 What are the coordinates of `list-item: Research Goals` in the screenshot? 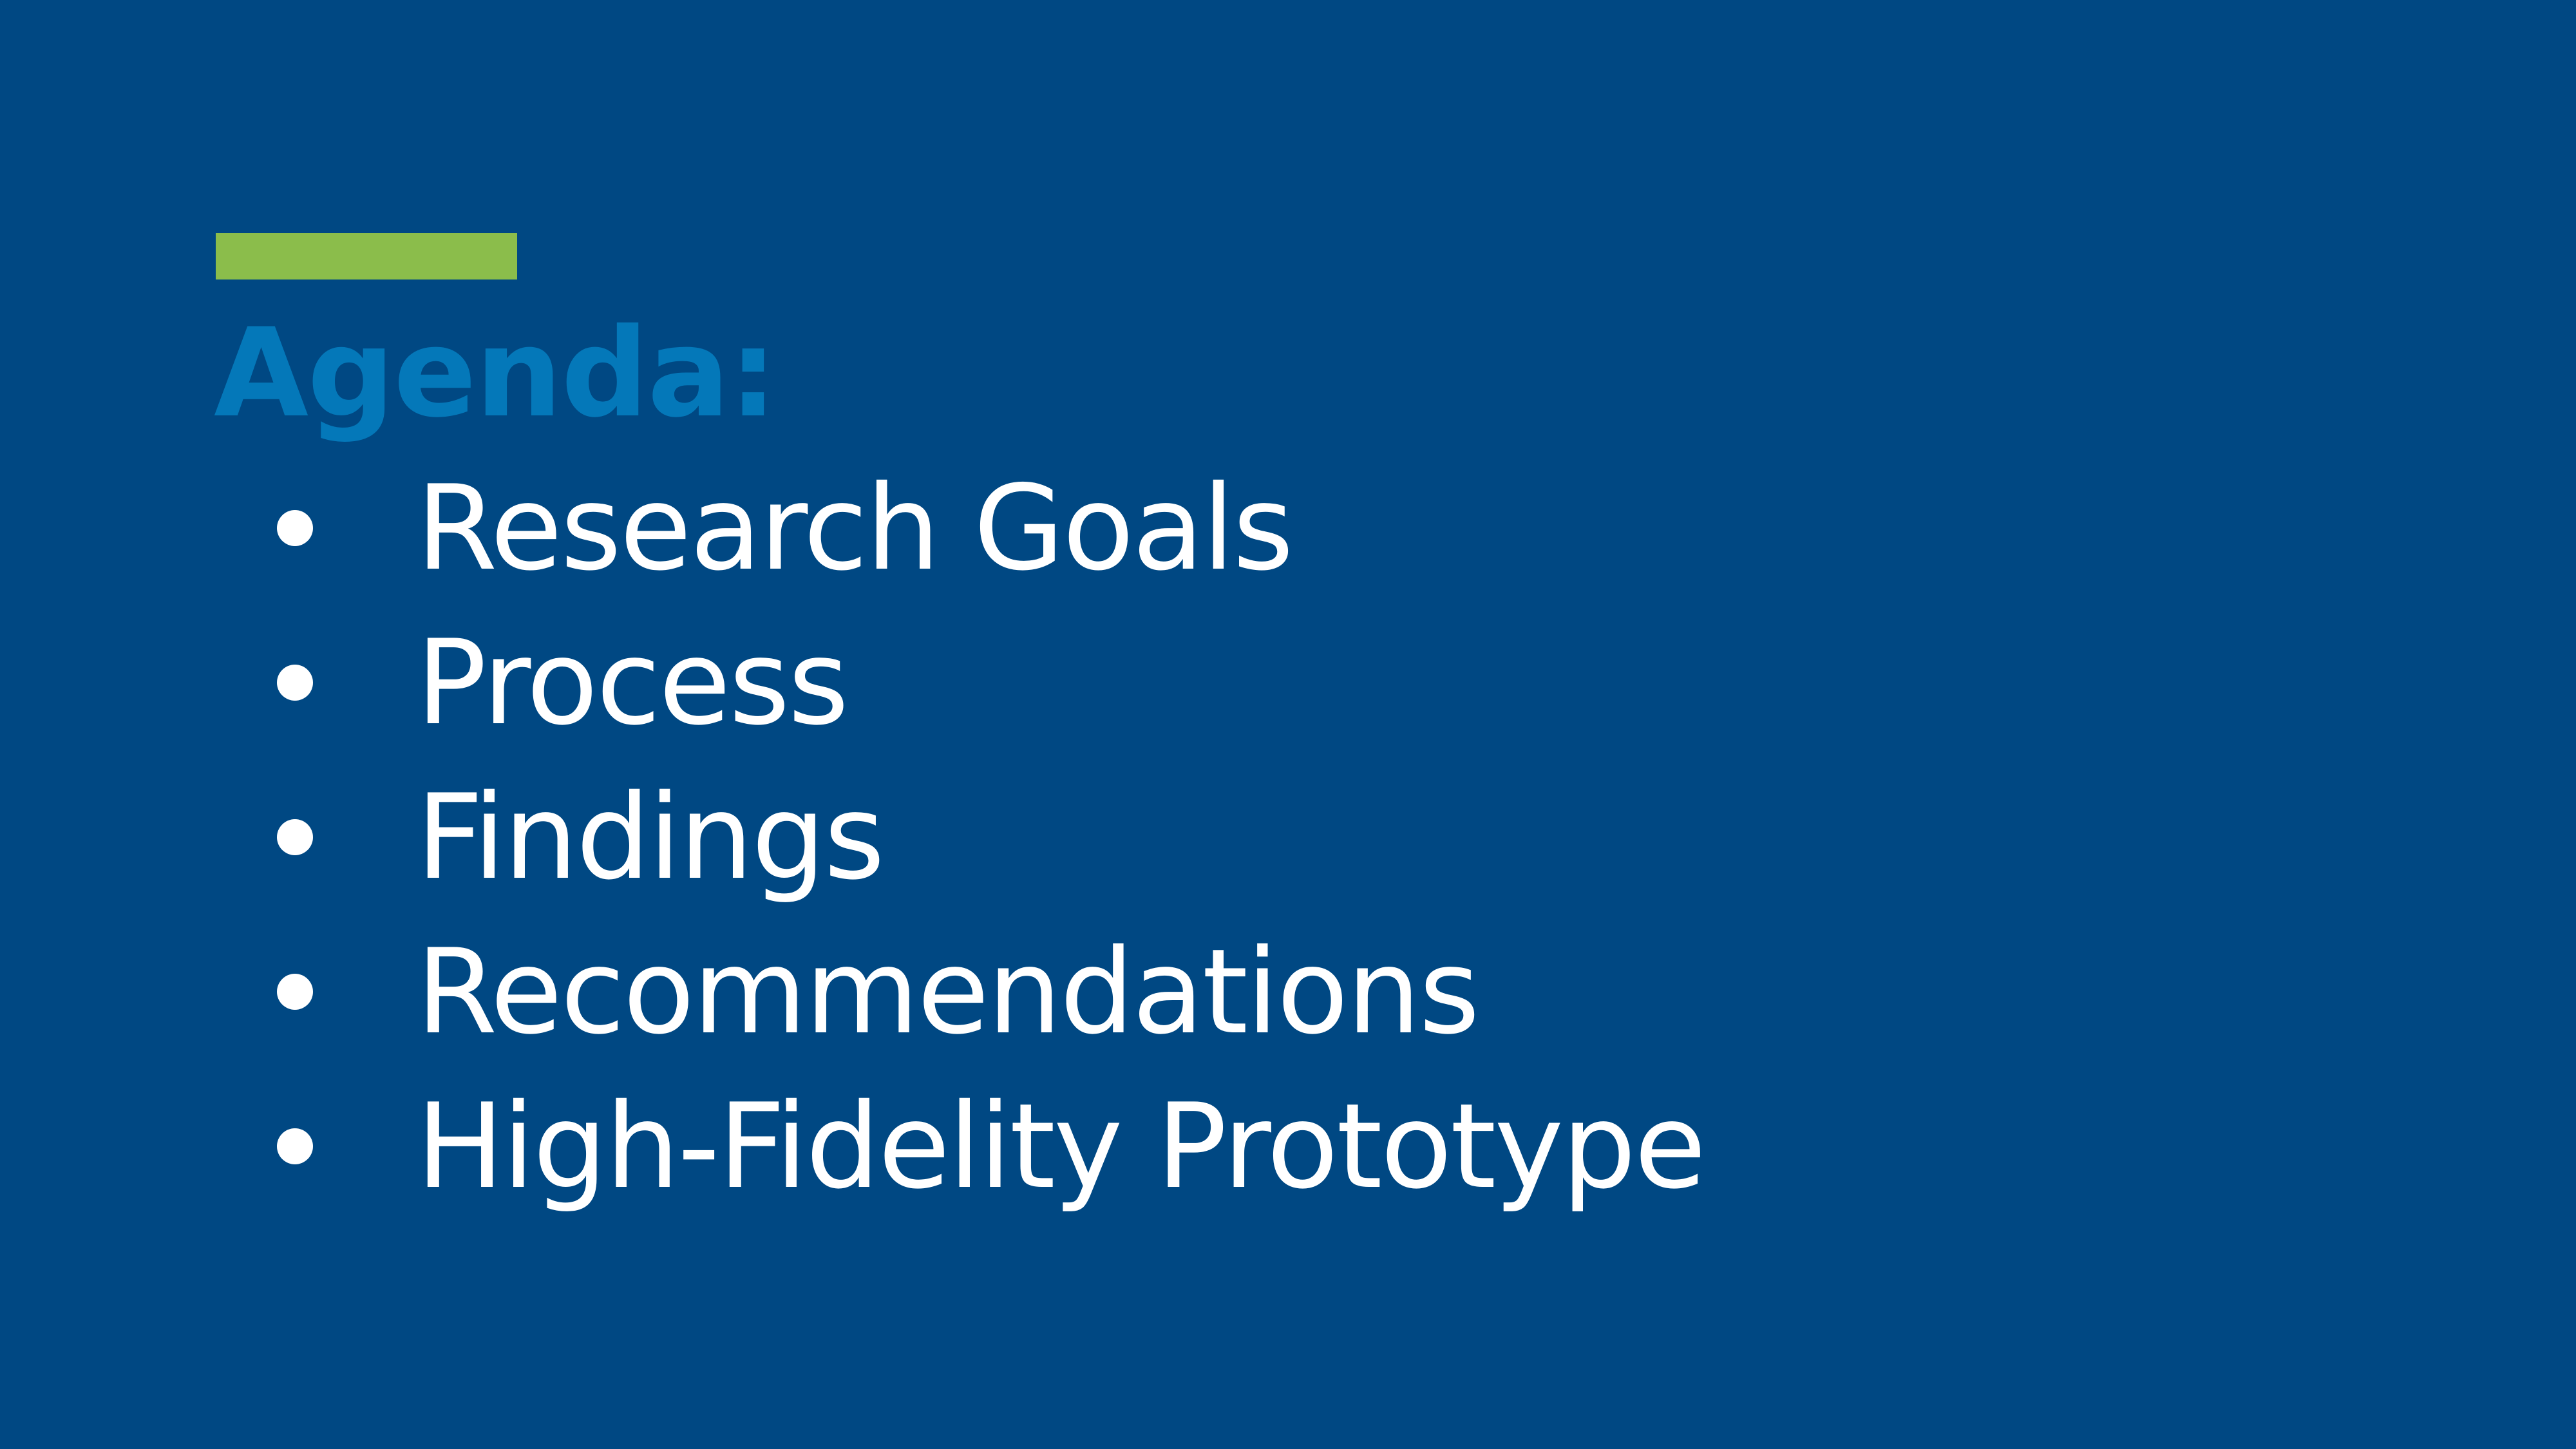 It's located at (991, 528).